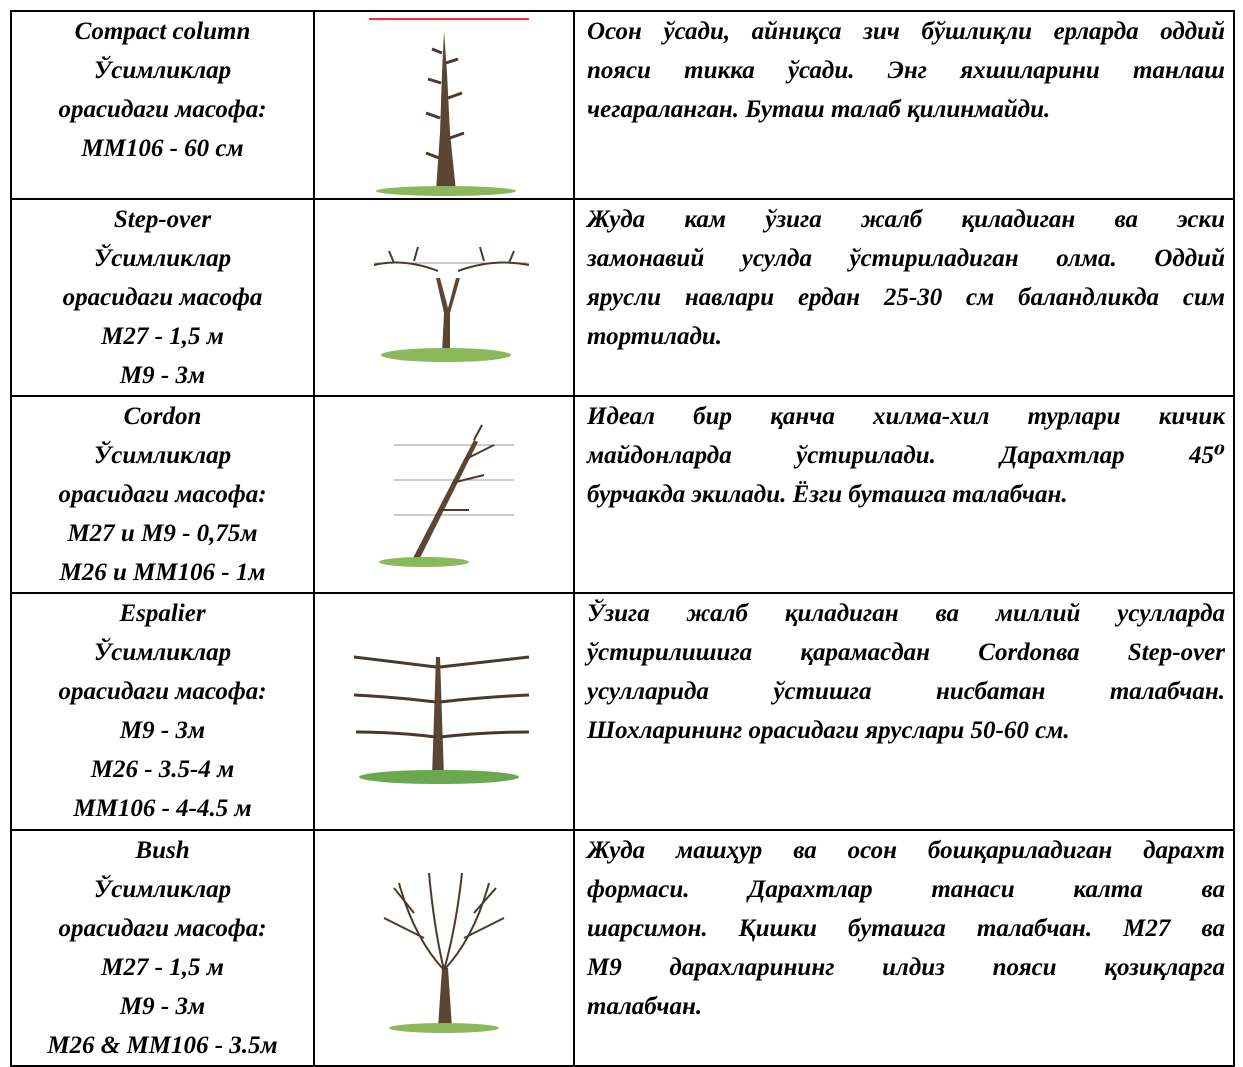 The width and height of the screenshot is (1243, 1067). What do you see at coordinates (906, 70) in the screenshot?
I see `description-line: пояси тикка ўсади. Энг яхшиларини танлаш` at bounding box center [906, 70].